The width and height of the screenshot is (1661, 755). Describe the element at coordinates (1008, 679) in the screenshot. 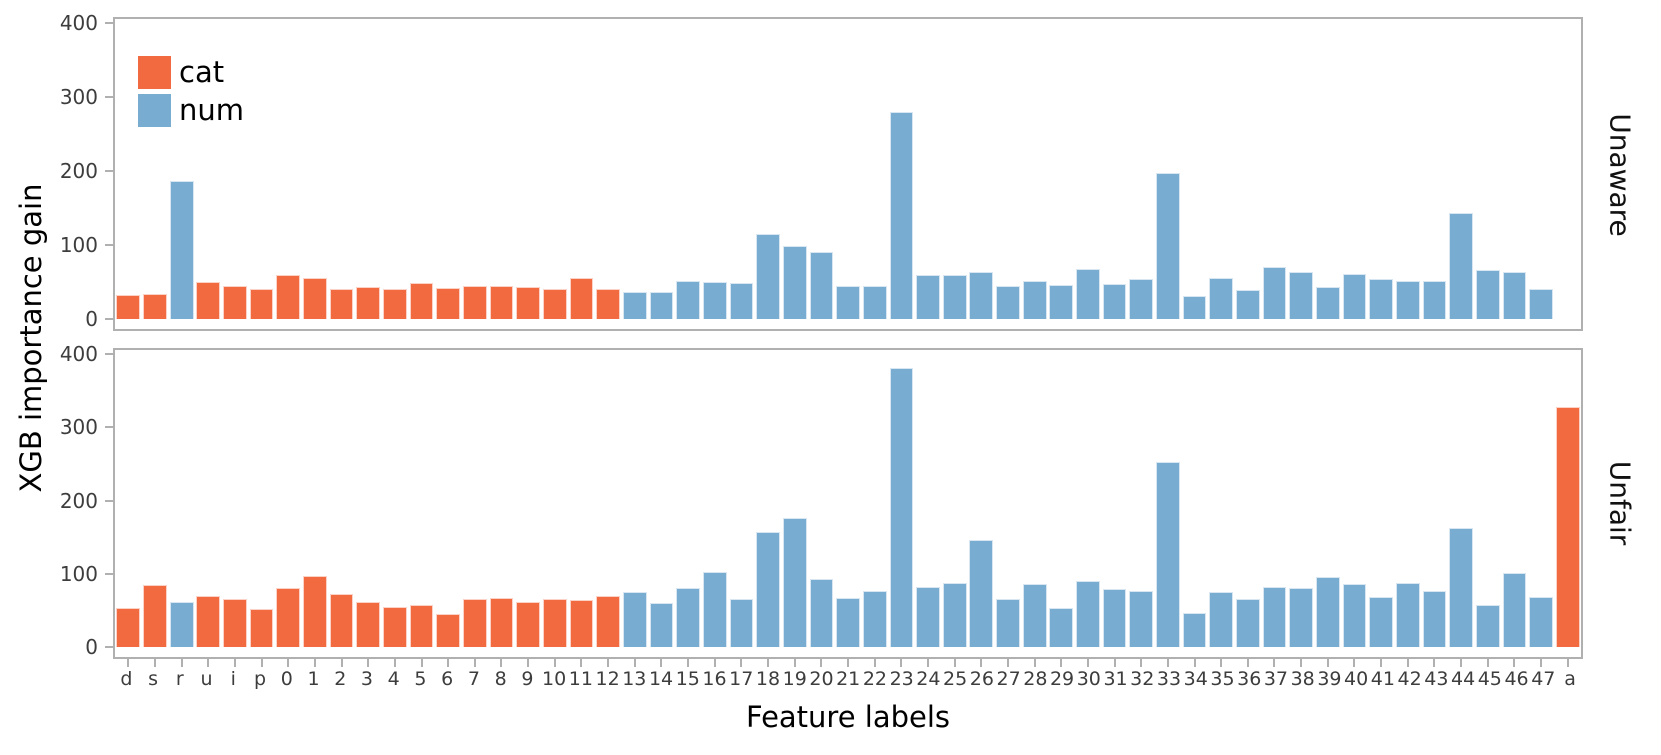

I see `x-tick-label-27: 27` at that location.